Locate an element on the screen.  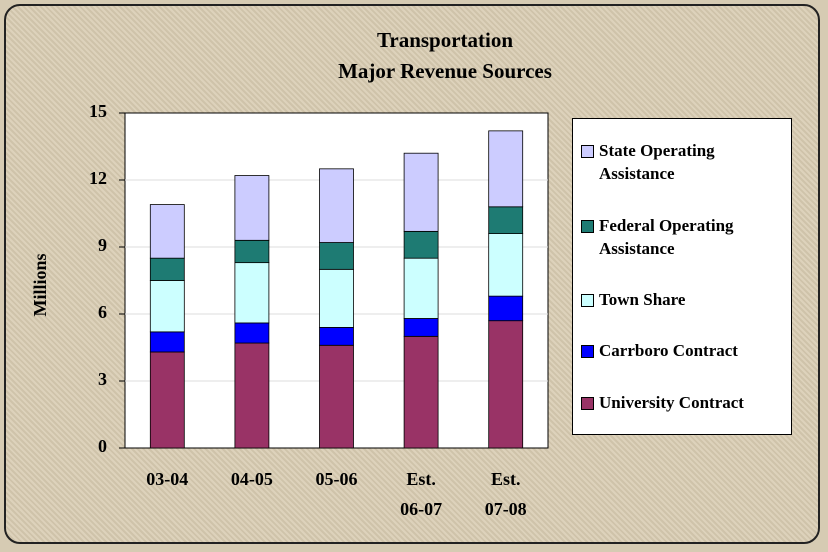
legend-label: State Operating Assistance is located at coordinates (657, 162).